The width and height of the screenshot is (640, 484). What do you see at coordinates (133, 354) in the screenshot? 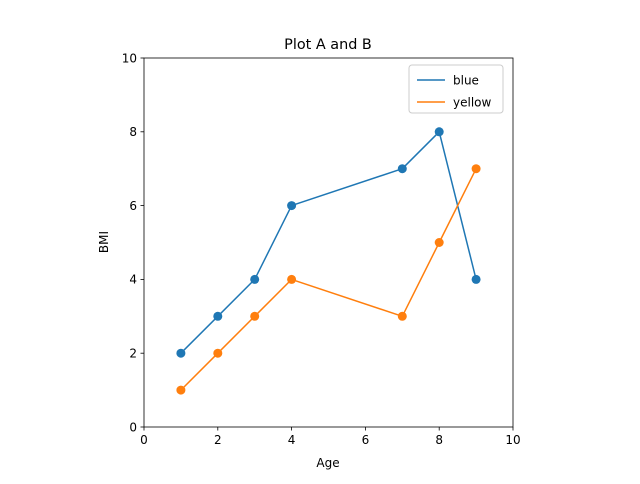
I see `y-tick-label: 2` at bounding box center [133, 354].